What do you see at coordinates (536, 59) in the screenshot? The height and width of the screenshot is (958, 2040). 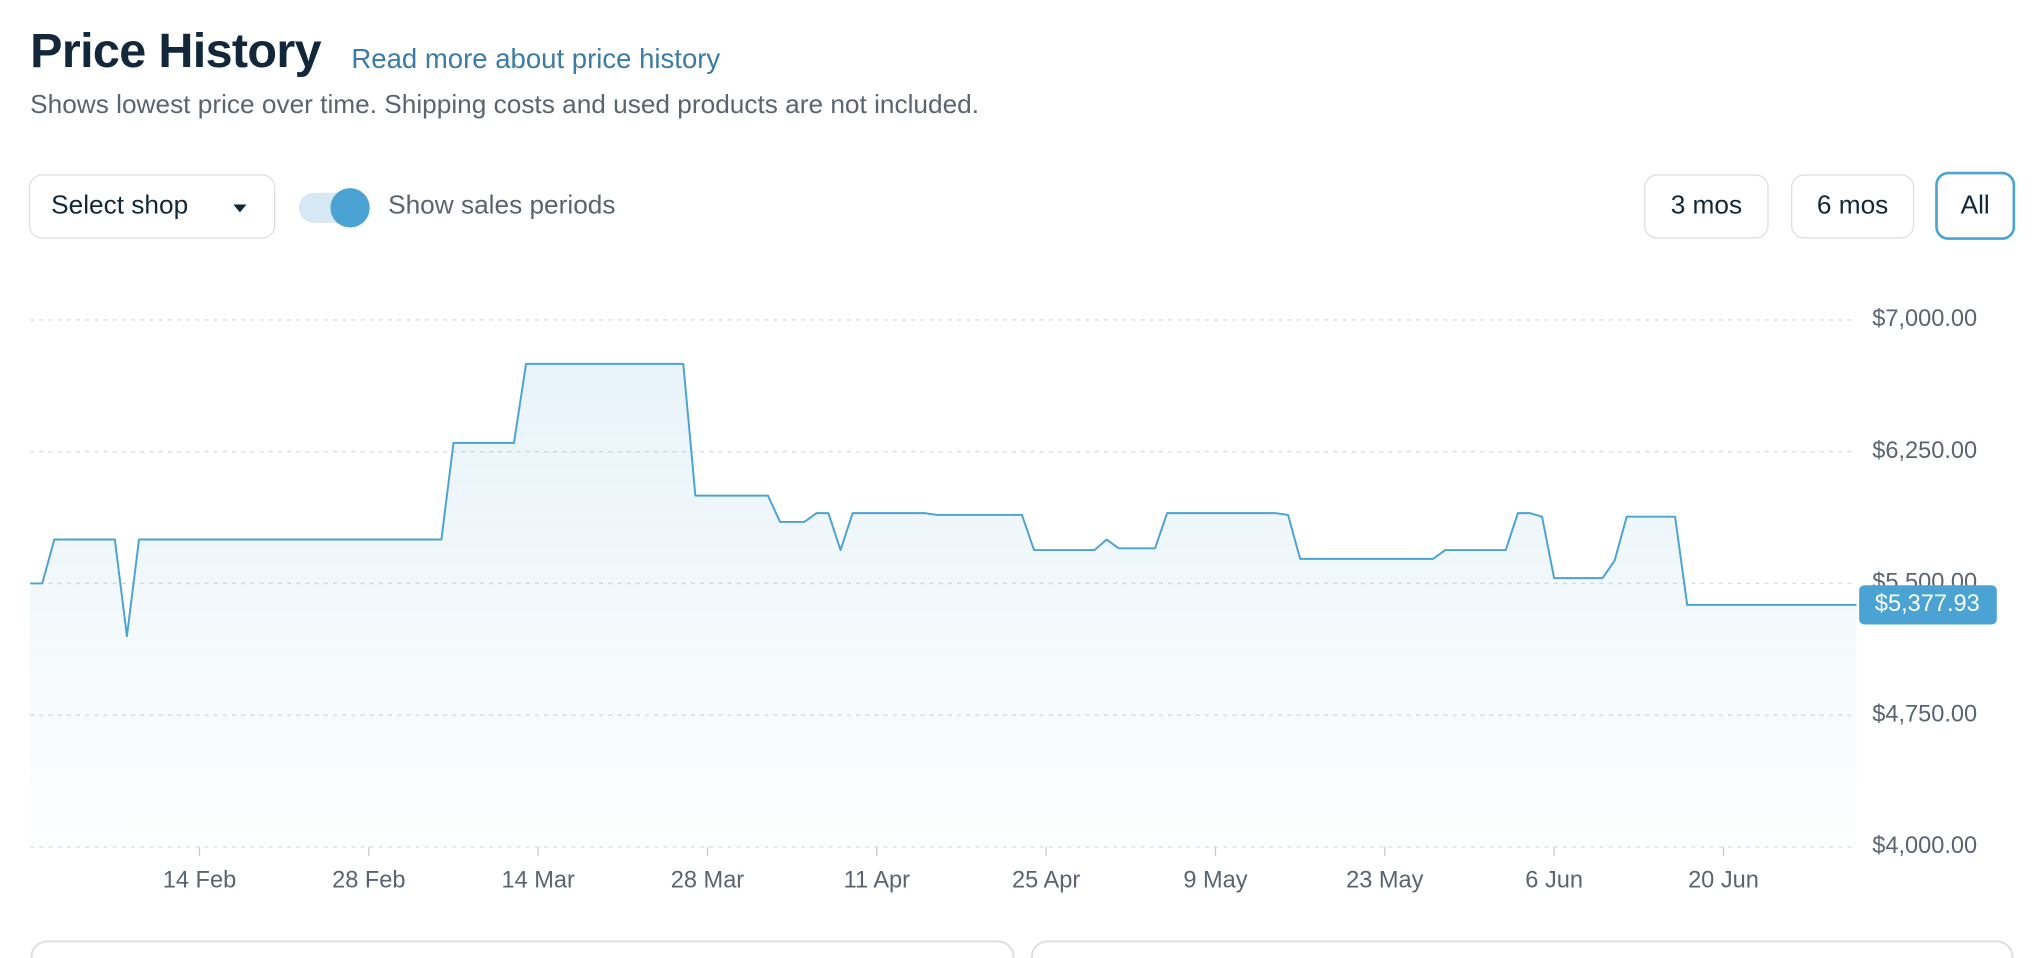 I see `read-more-link: Read more about price history` at bounding box center [536, 59].